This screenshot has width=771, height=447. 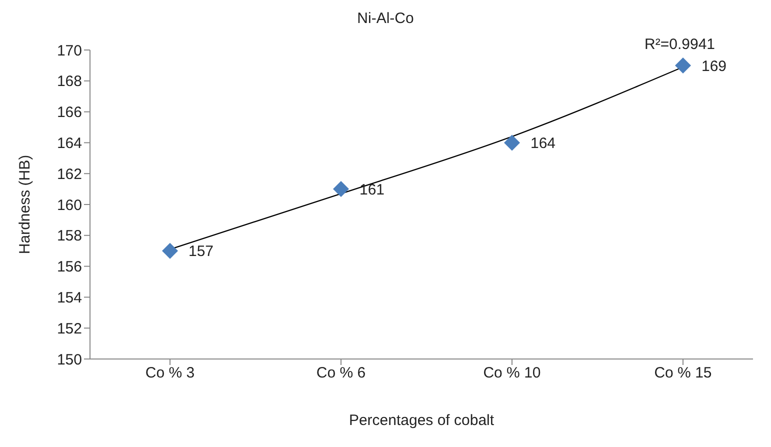 I want to click on chart-title: Ni-Al-Co, so click(x=385, y=18).